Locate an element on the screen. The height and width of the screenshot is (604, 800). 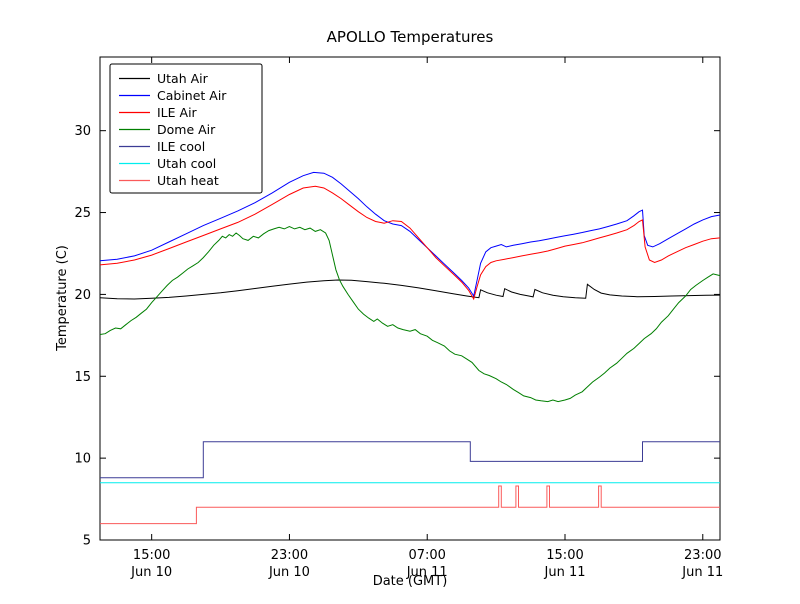
legend-label-utah-air: Utah Air is located at coordinates (183, 78).